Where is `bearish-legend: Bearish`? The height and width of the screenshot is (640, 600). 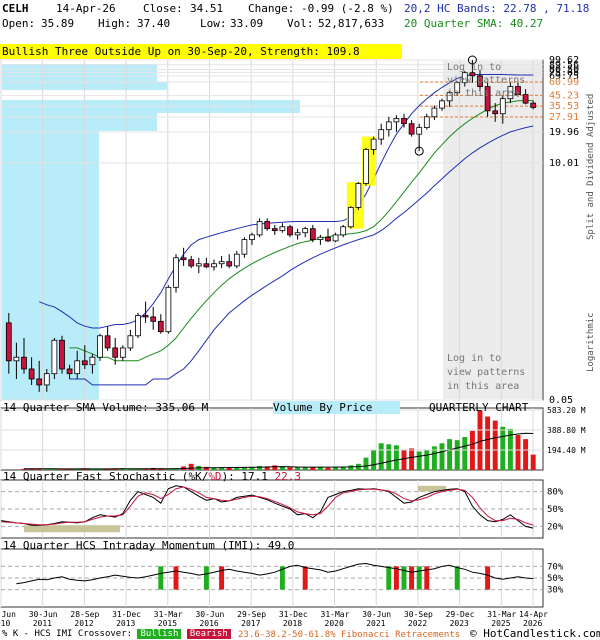 bearish-legend: Bearish is located at coordinates (208, 634).